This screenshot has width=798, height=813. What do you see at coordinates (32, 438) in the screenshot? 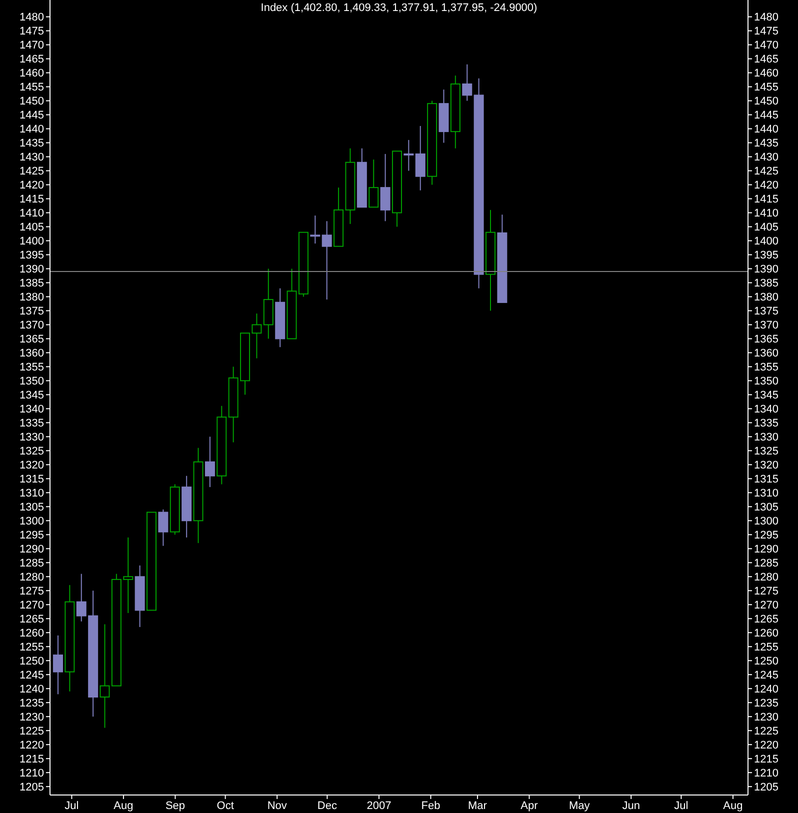
I see `y-tick-label: 1330` at bounding box center [32, 438].